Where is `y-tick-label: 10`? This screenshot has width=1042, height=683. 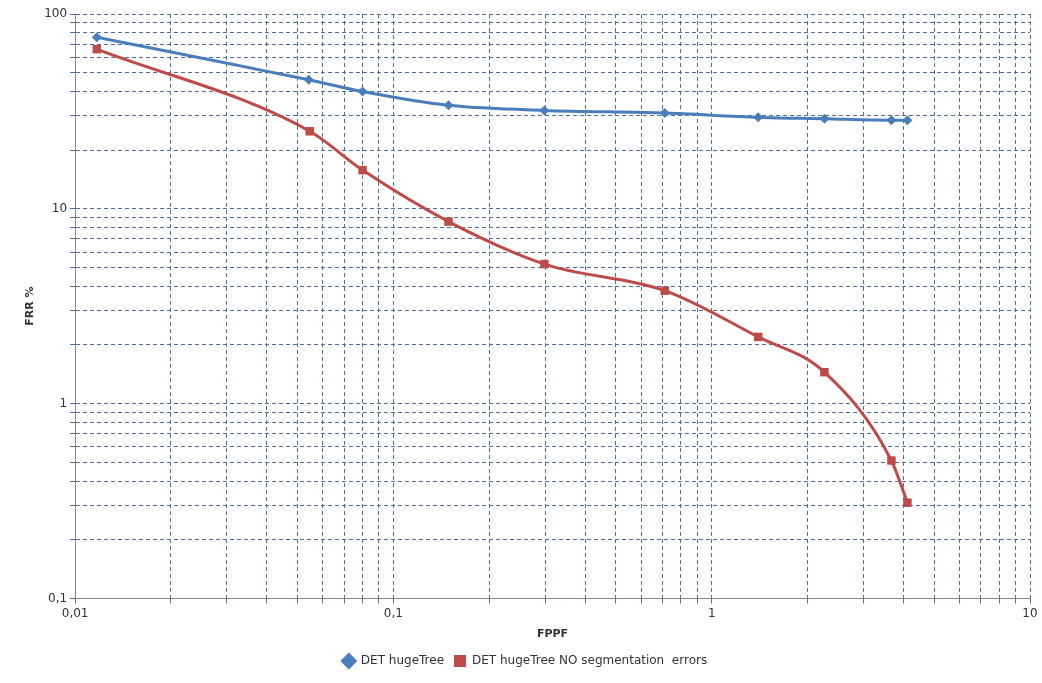
y-tick-label: 10 is located at coordinates (59, 207).